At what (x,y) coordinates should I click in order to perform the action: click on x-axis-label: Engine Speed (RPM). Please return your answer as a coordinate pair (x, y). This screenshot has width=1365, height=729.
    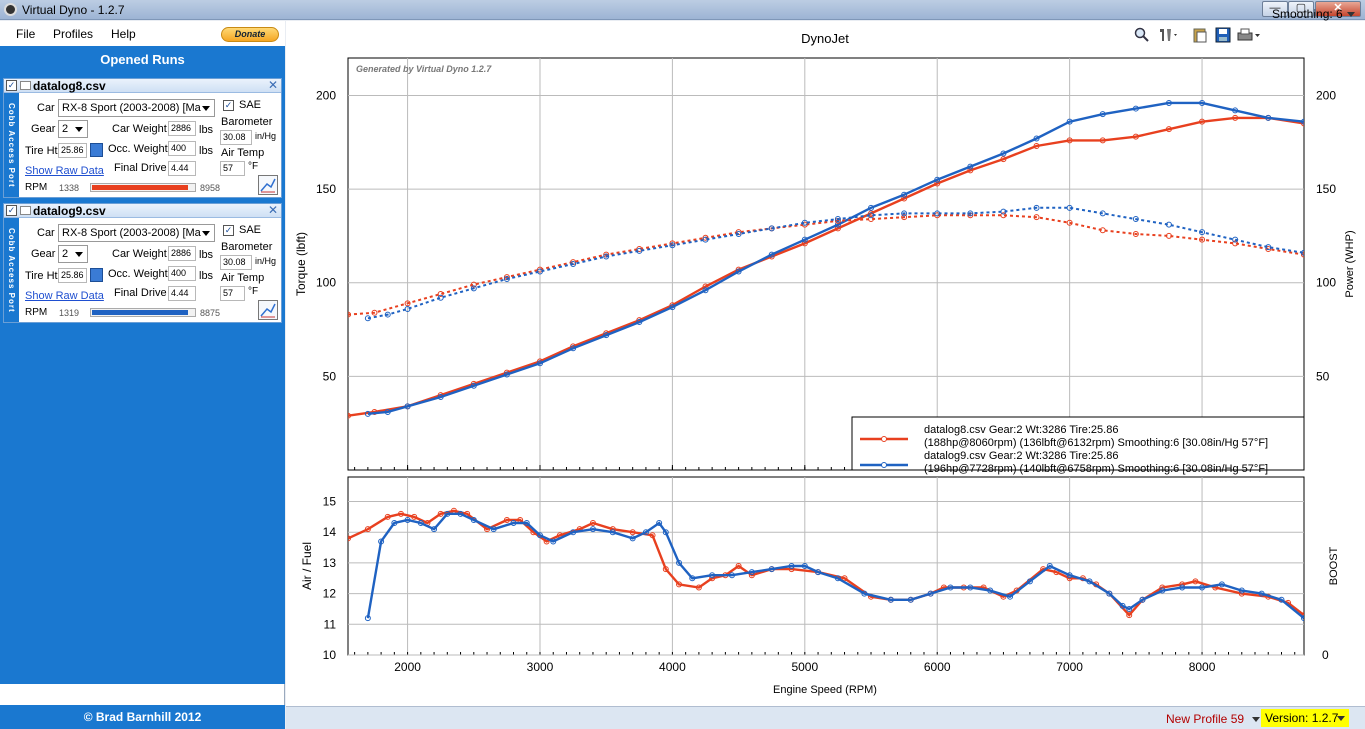
    Looking at the image, I should click on (825, 690).